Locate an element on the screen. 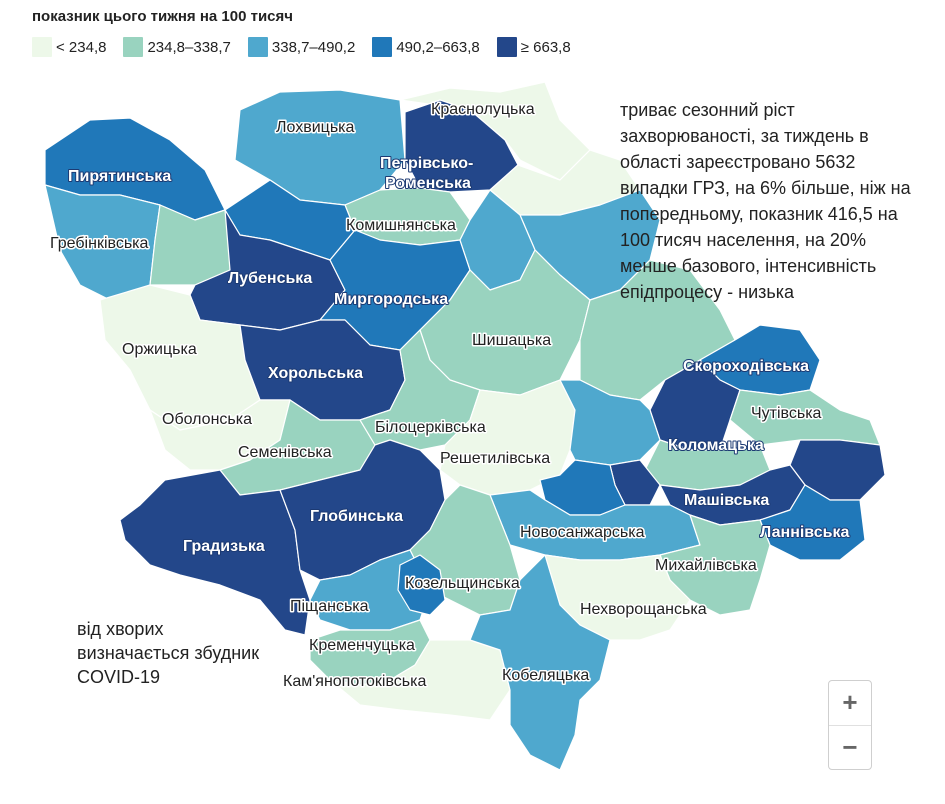 The width and height of the screenshot is (945, 804). label-kobeliatska: Кобеляцька is located at coordinates (545, 675).